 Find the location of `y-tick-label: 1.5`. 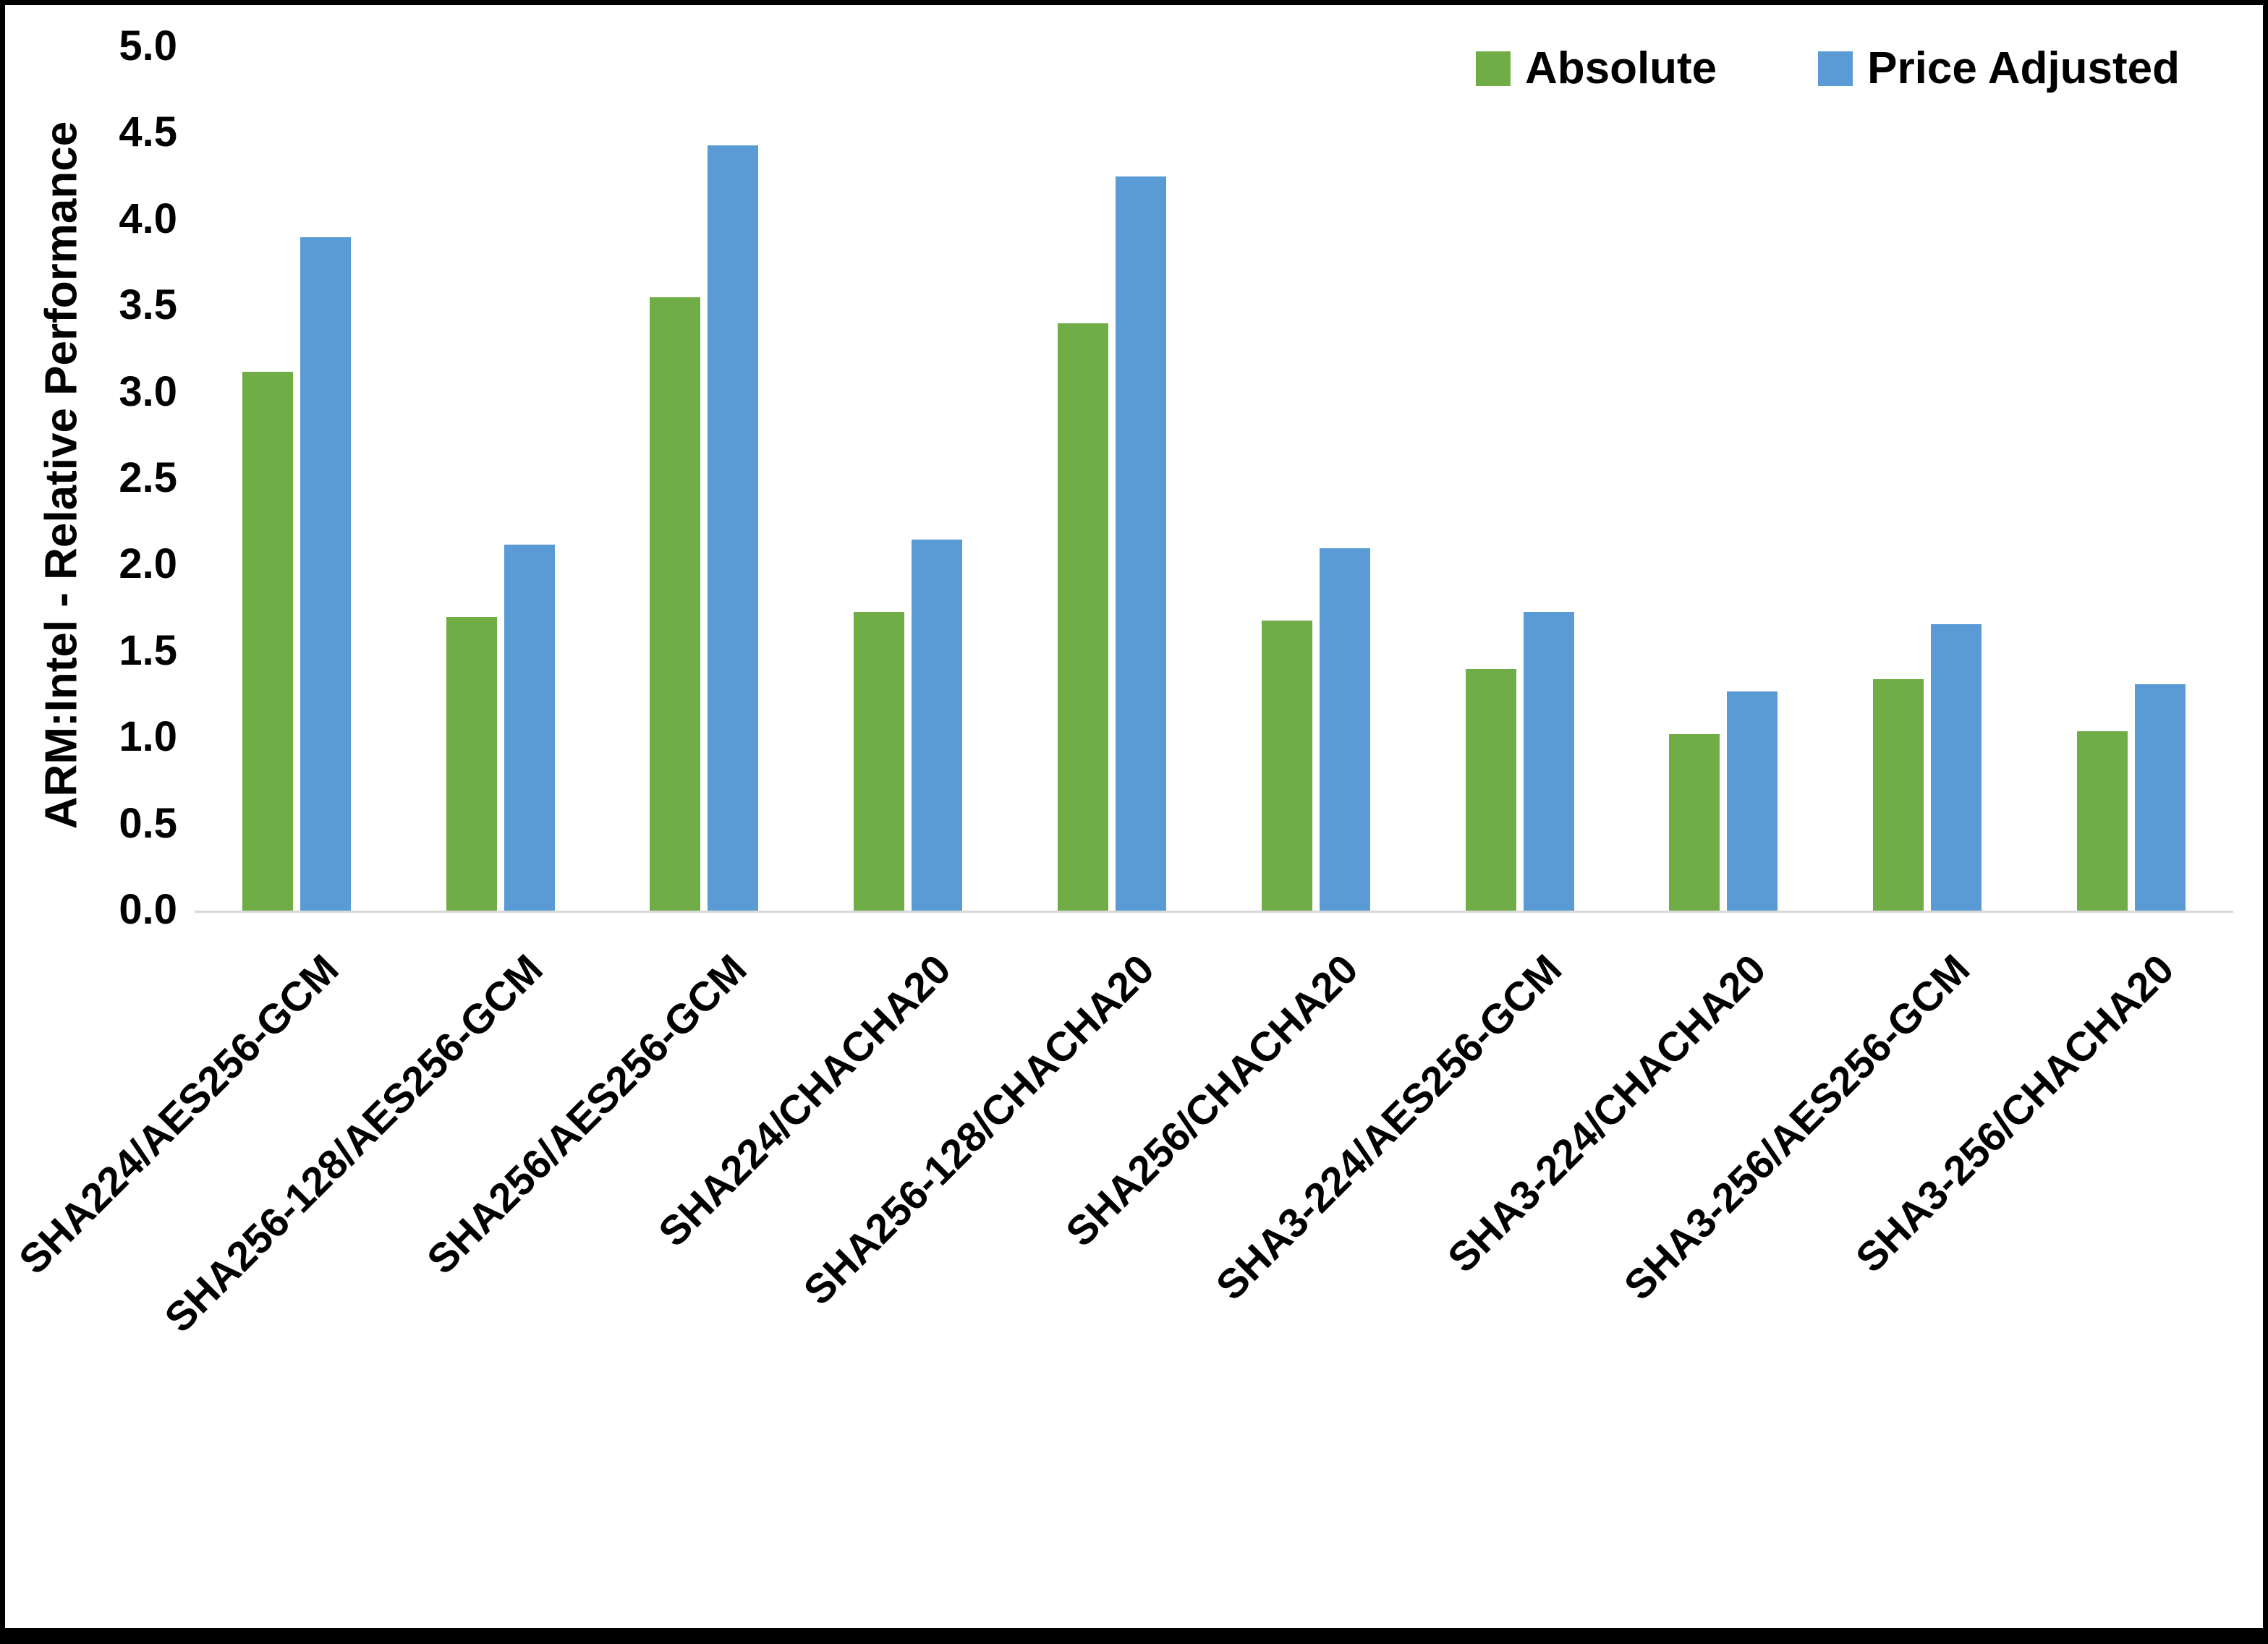

y-tick-label: 1.5 is located at coordinates (148, 650).